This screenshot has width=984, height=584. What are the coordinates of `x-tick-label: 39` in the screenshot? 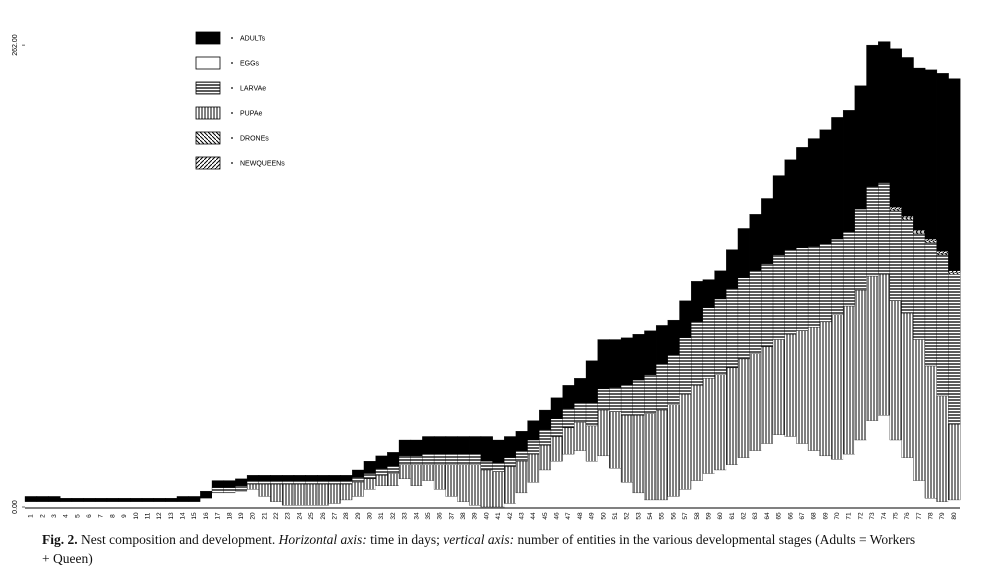 It's located at (475, 516).